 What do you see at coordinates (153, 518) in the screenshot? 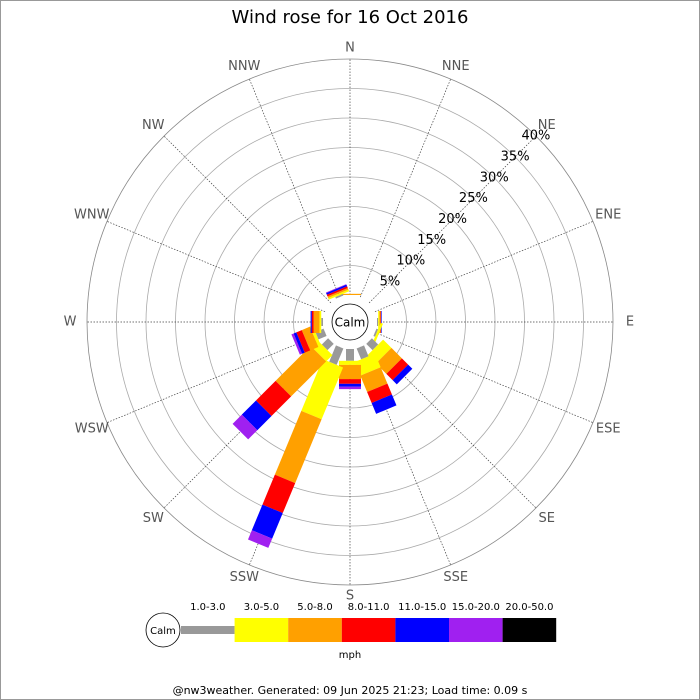
I see `direction-label: SW` at bounding box center [153, 518].